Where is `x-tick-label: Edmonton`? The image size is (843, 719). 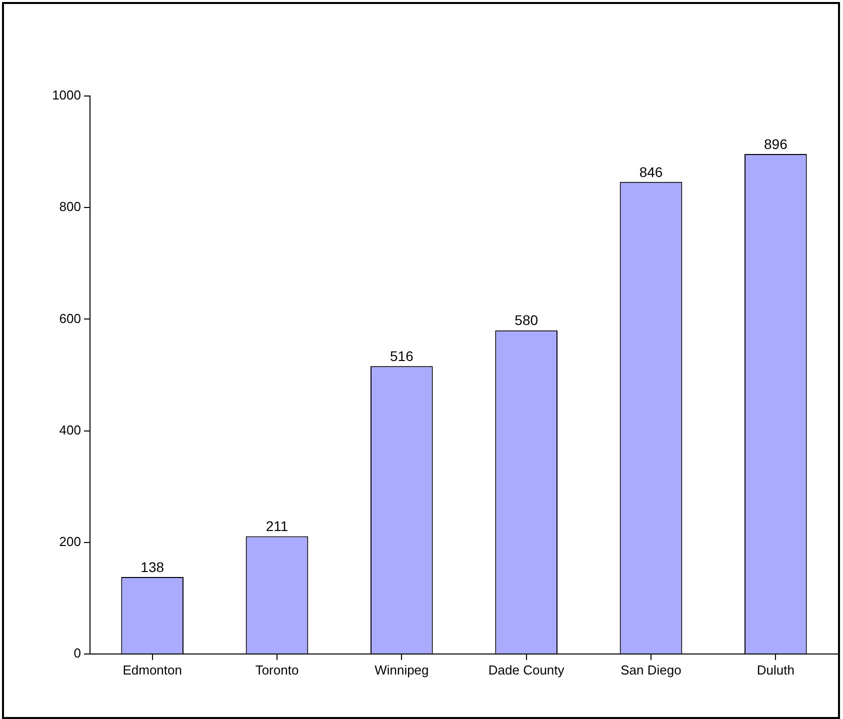
x-tick-label: Edmonton is located at coordinates (152, 670).